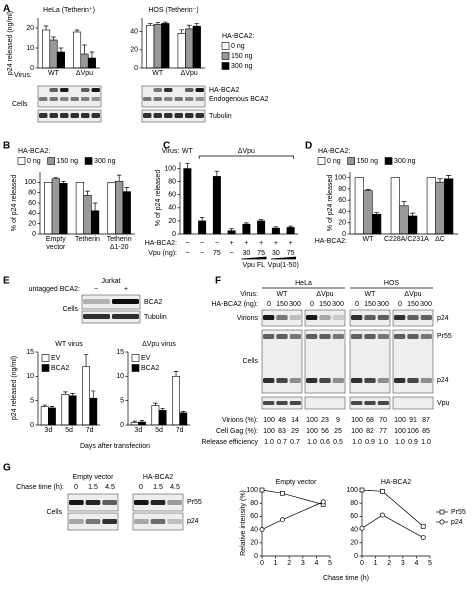  Describe the element at coordinates (243, 523) in the screenshot. I see `y-axis-label: Relative intensity (%)` at that location.